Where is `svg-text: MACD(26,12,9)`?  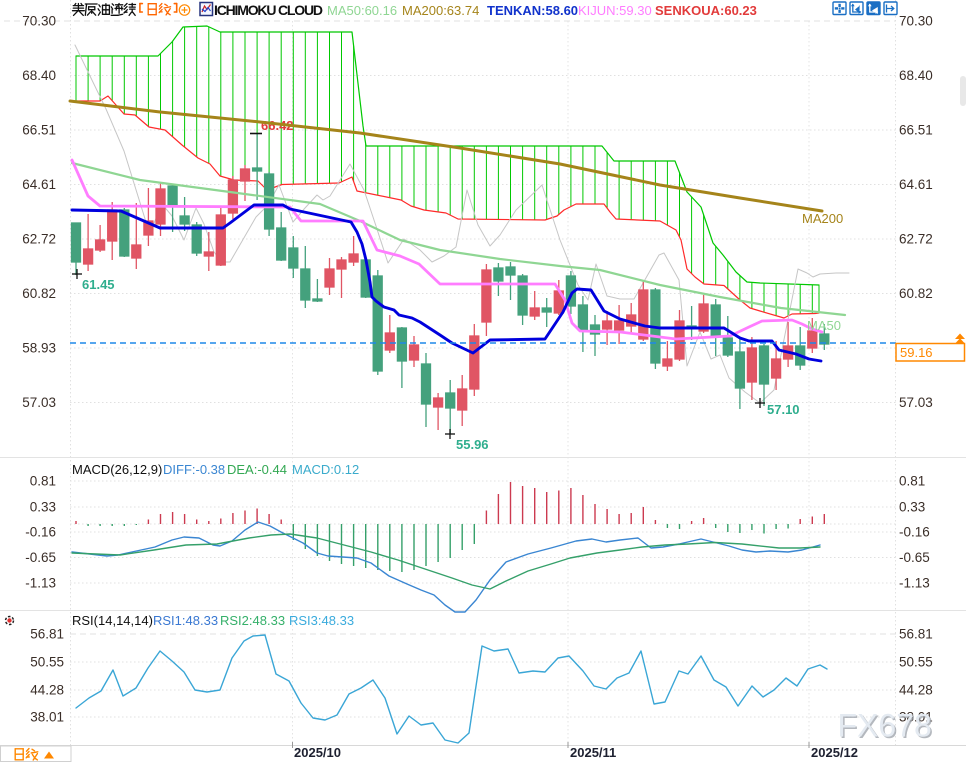
svg-text: MACD(26,12,9) is located at coordinates (117, 469).